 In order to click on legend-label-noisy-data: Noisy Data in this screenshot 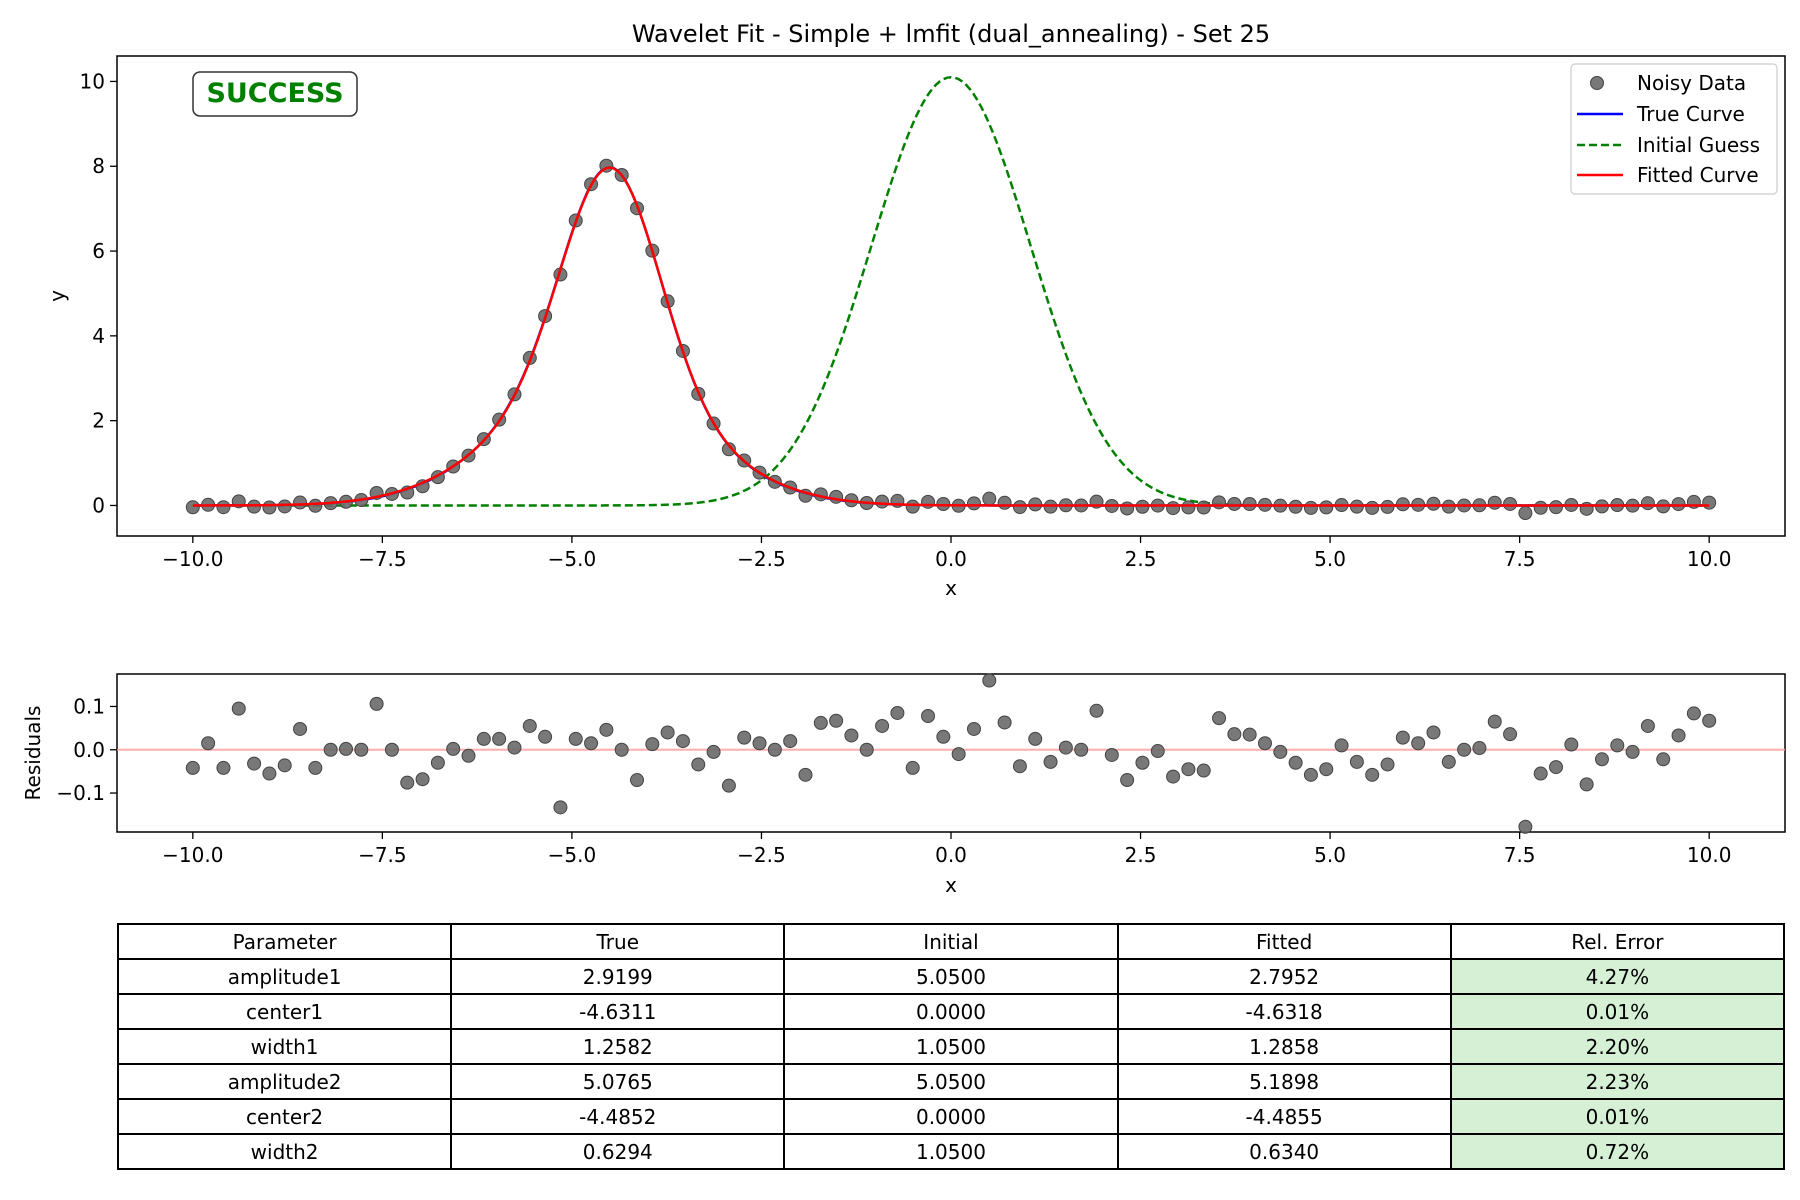, I will do `click(1691, 83)`.